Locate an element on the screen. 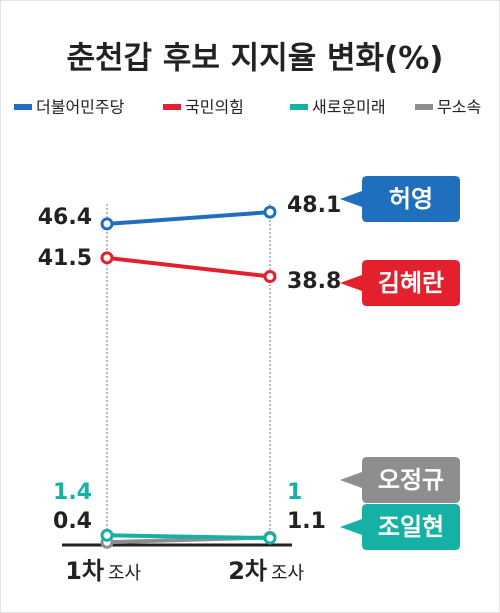  value-label: 41.5 is located at coordinates (65, 258).